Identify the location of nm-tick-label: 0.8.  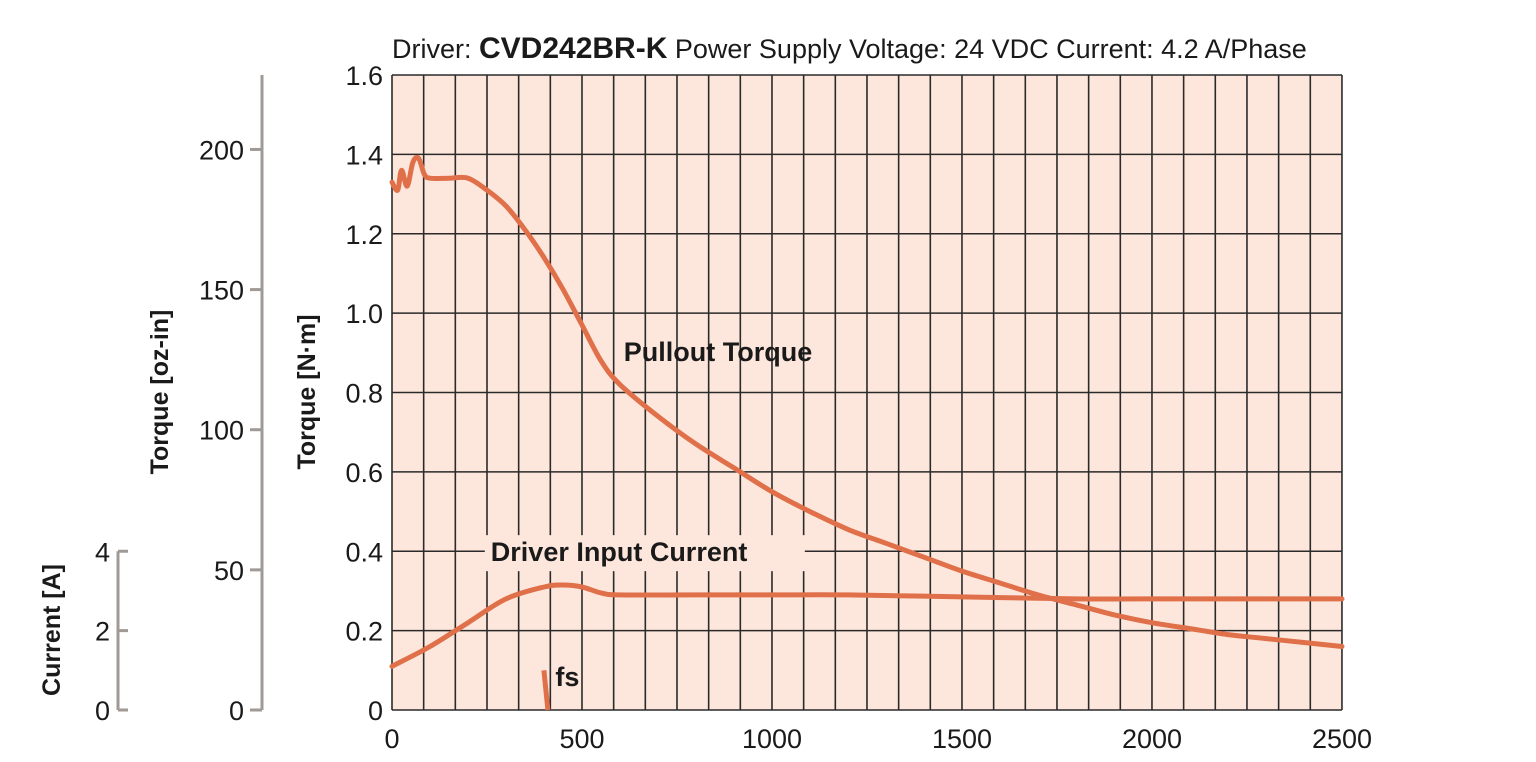
(364, 394).